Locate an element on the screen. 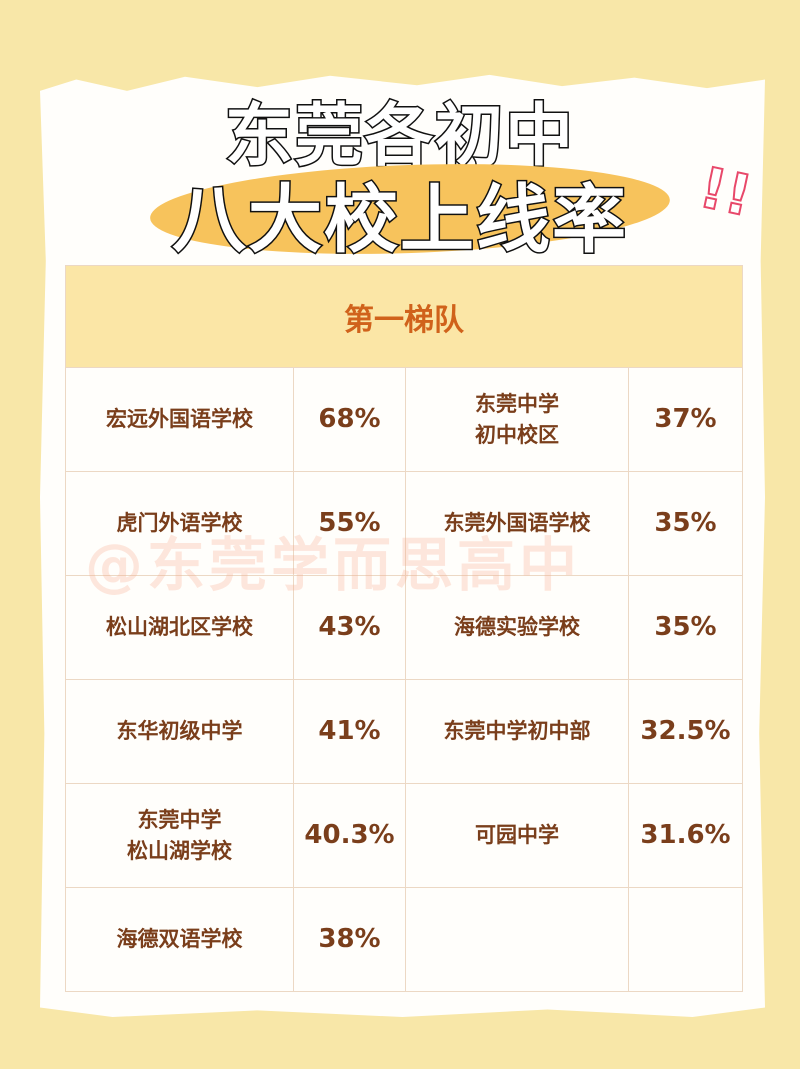  school-name: 宏远外国语学校 is located at coordinates (179, 419).